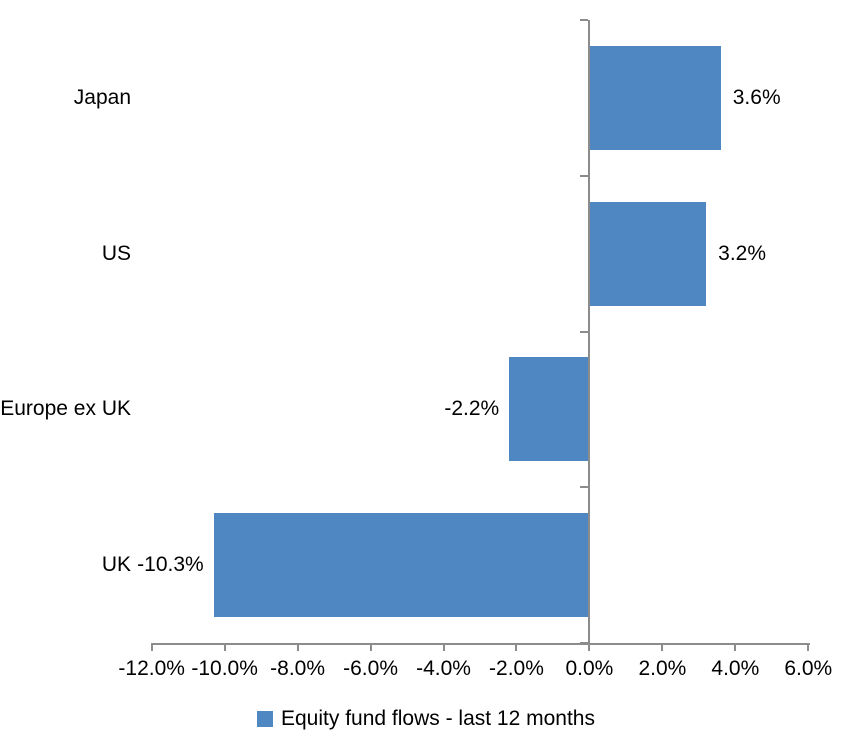 This screenshot has height=747, width=852. What do you see at coordinates (151, 668) in the screenshot?
I see `x-axis-tick-label: -12.0%` at bounding box center [151, 668].